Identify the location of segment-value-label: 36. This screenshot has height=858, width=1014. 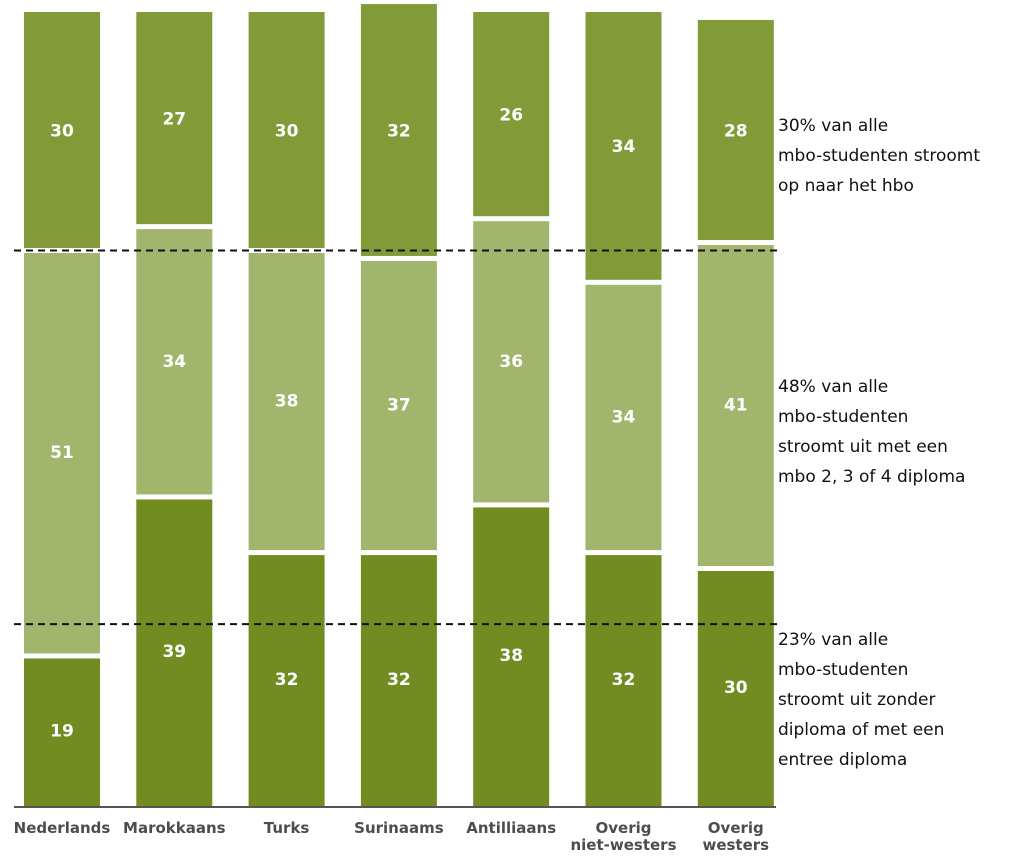
(511, 362).